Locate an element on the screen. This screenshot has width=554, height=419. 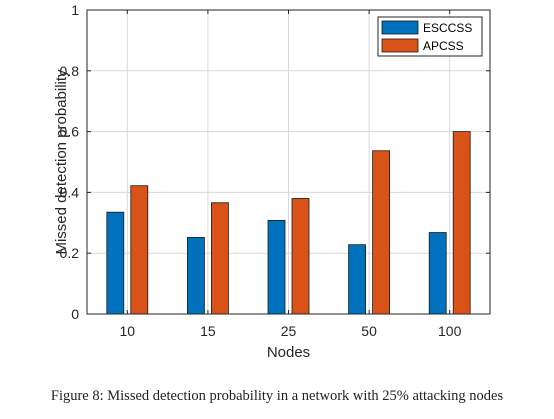
x-axis-label: Nodes is located at coordinates (288, 352).